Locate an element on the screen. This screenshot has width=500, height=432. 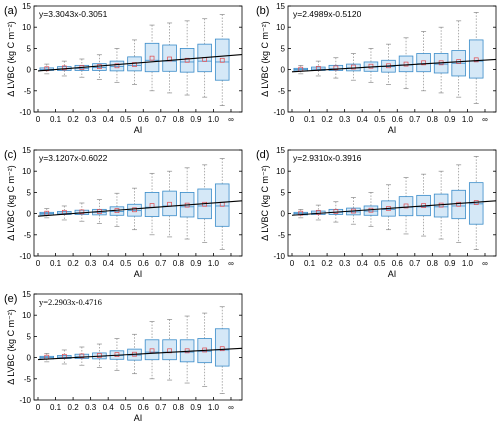
regression-equation: y=3.1207x-0.6022 is located at coordinates (73, 158).